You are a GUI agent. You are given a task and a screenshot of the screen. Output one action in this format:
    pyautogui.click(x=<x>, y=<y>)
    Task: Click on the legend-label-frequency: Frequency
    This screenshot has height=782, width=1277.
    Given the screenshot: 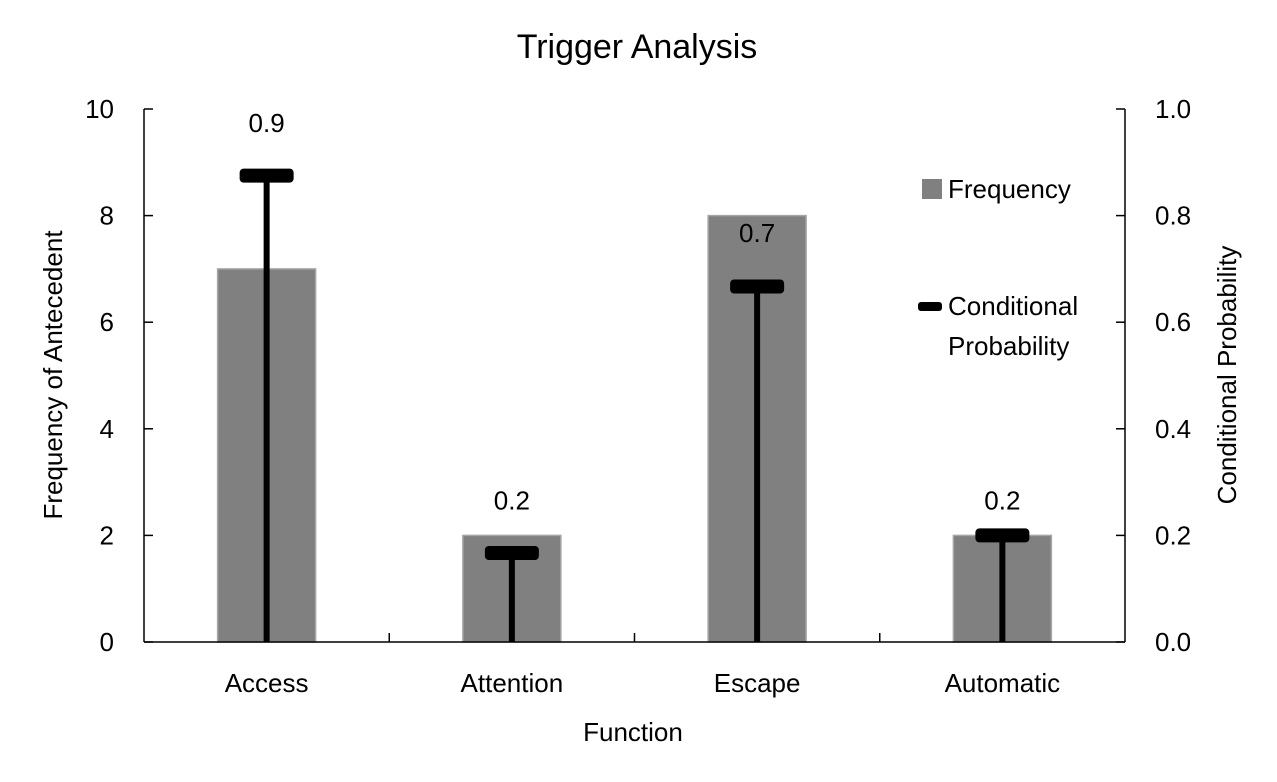 What is the action you would take?
    pyautogui.click(x=1009, y=189)
    